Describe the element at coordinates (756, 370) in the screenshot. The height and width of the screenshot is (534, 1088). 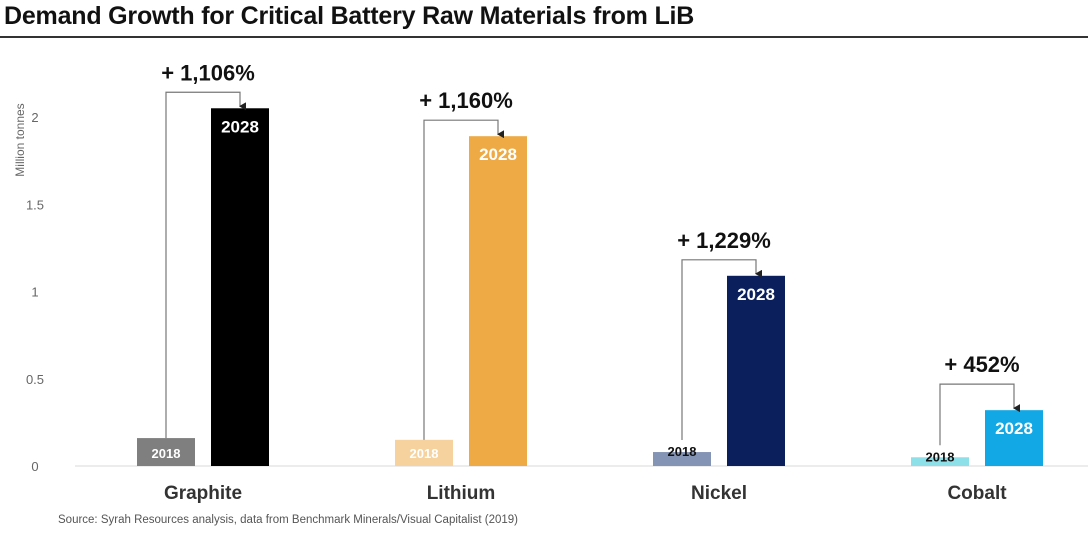
I see `bar-2028-nickel` at that location.